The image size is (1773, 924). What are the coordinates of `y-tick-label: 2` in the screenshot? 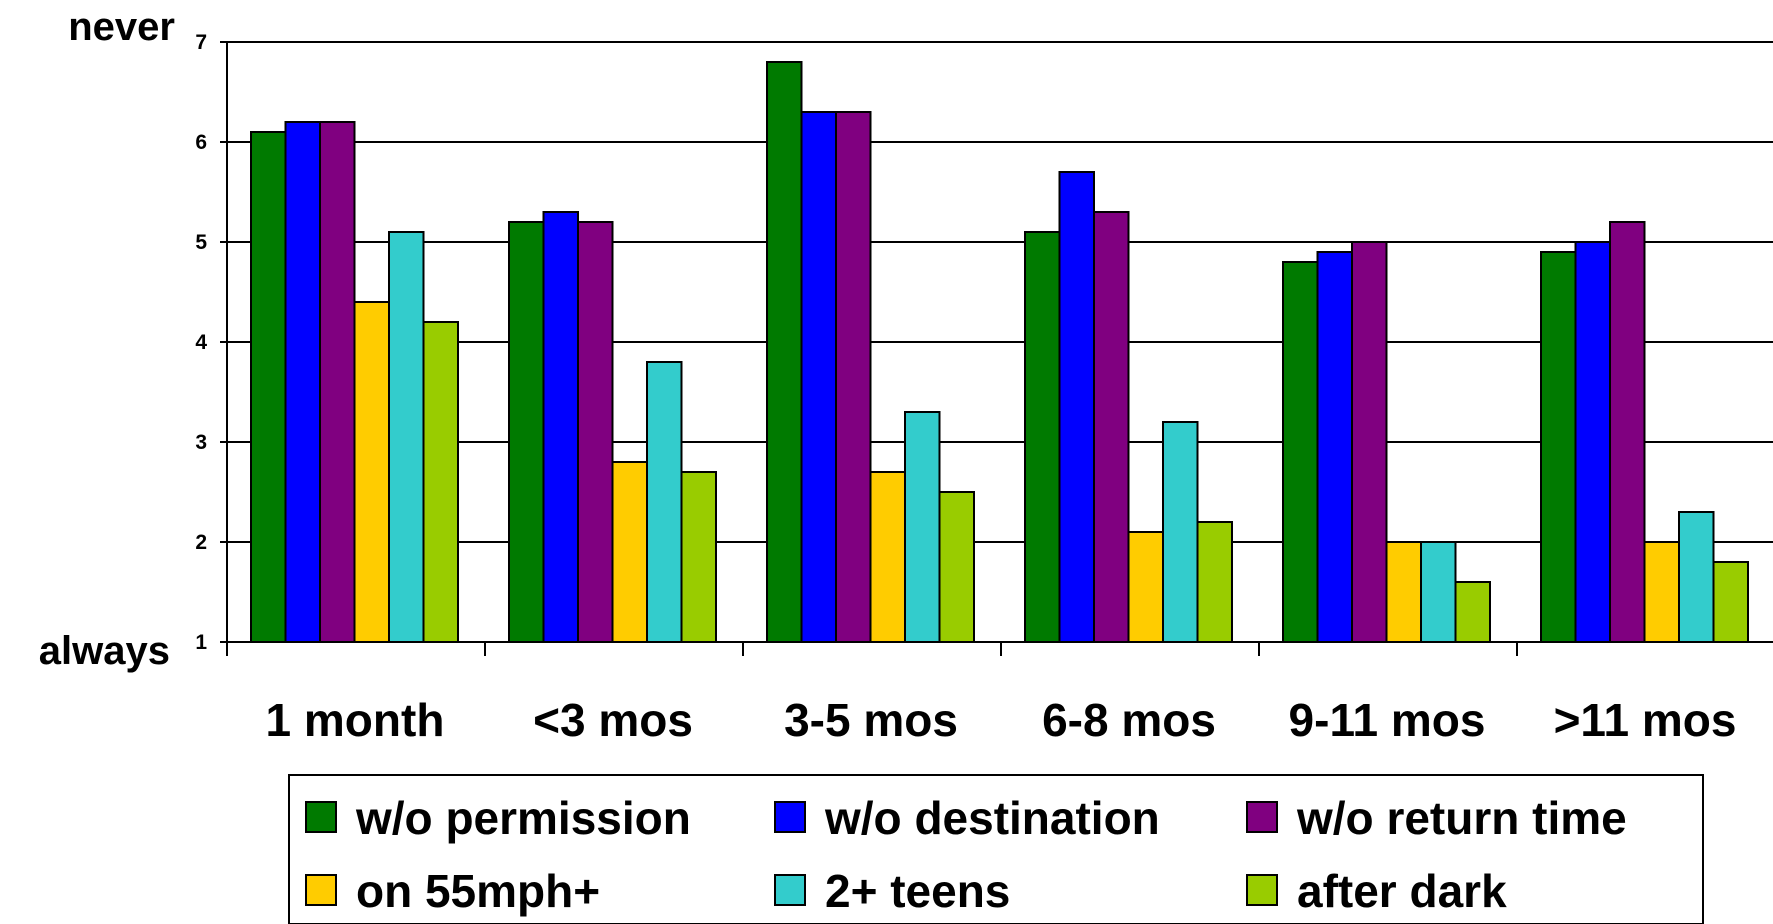 It's located at (201, 542).